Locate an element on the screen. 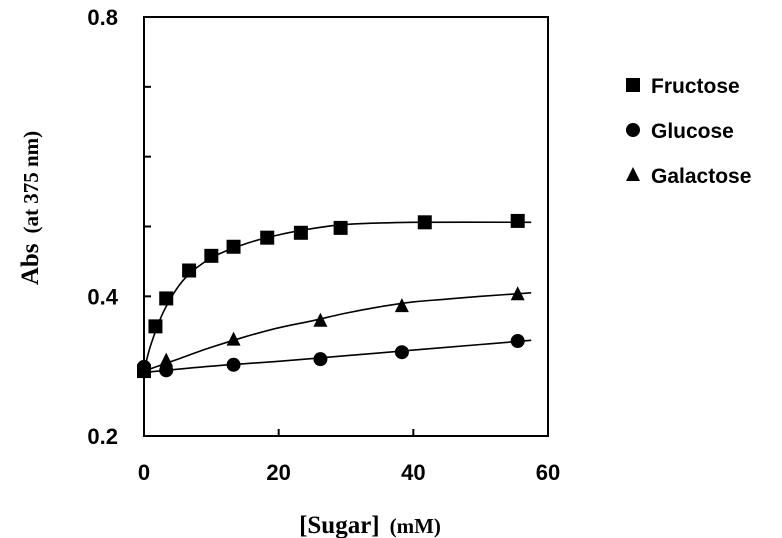 The height and width of the screenshot is (538, 782). fit-line-galactose is located at coordinates (337, 332).